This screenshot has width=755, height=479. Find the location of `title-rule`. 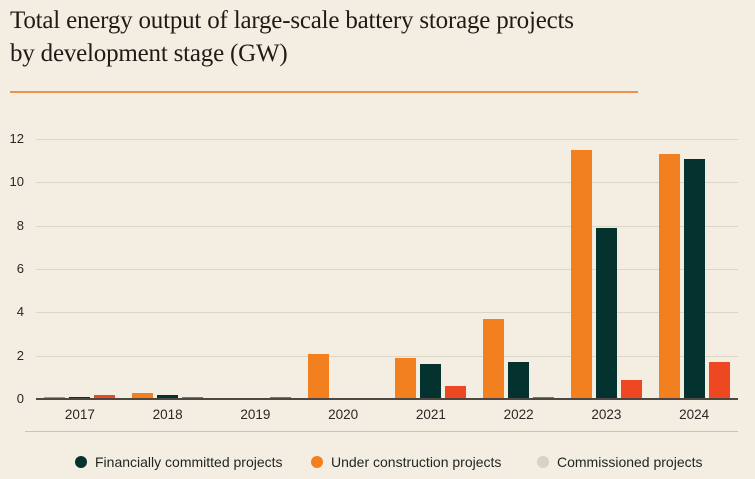

title-rule is located at coordinates (324, 92).